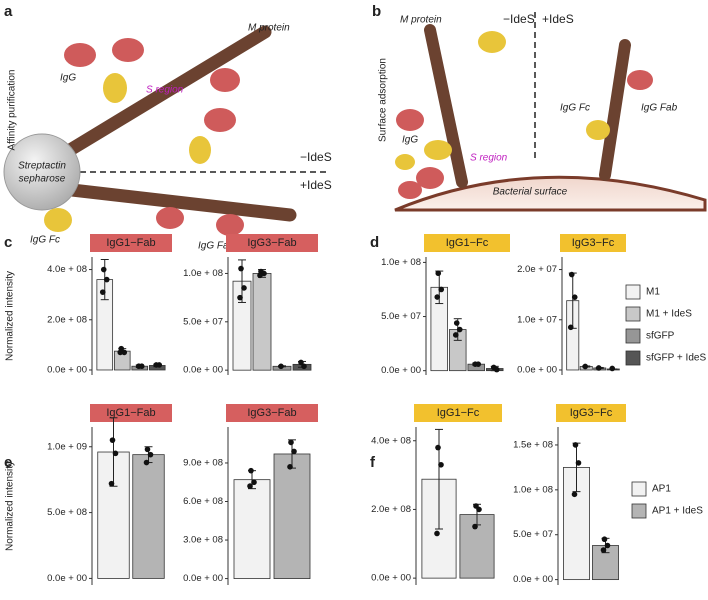  Describe the element at coordinates (42, 172) in the screenshot. I see `bead` at that location.